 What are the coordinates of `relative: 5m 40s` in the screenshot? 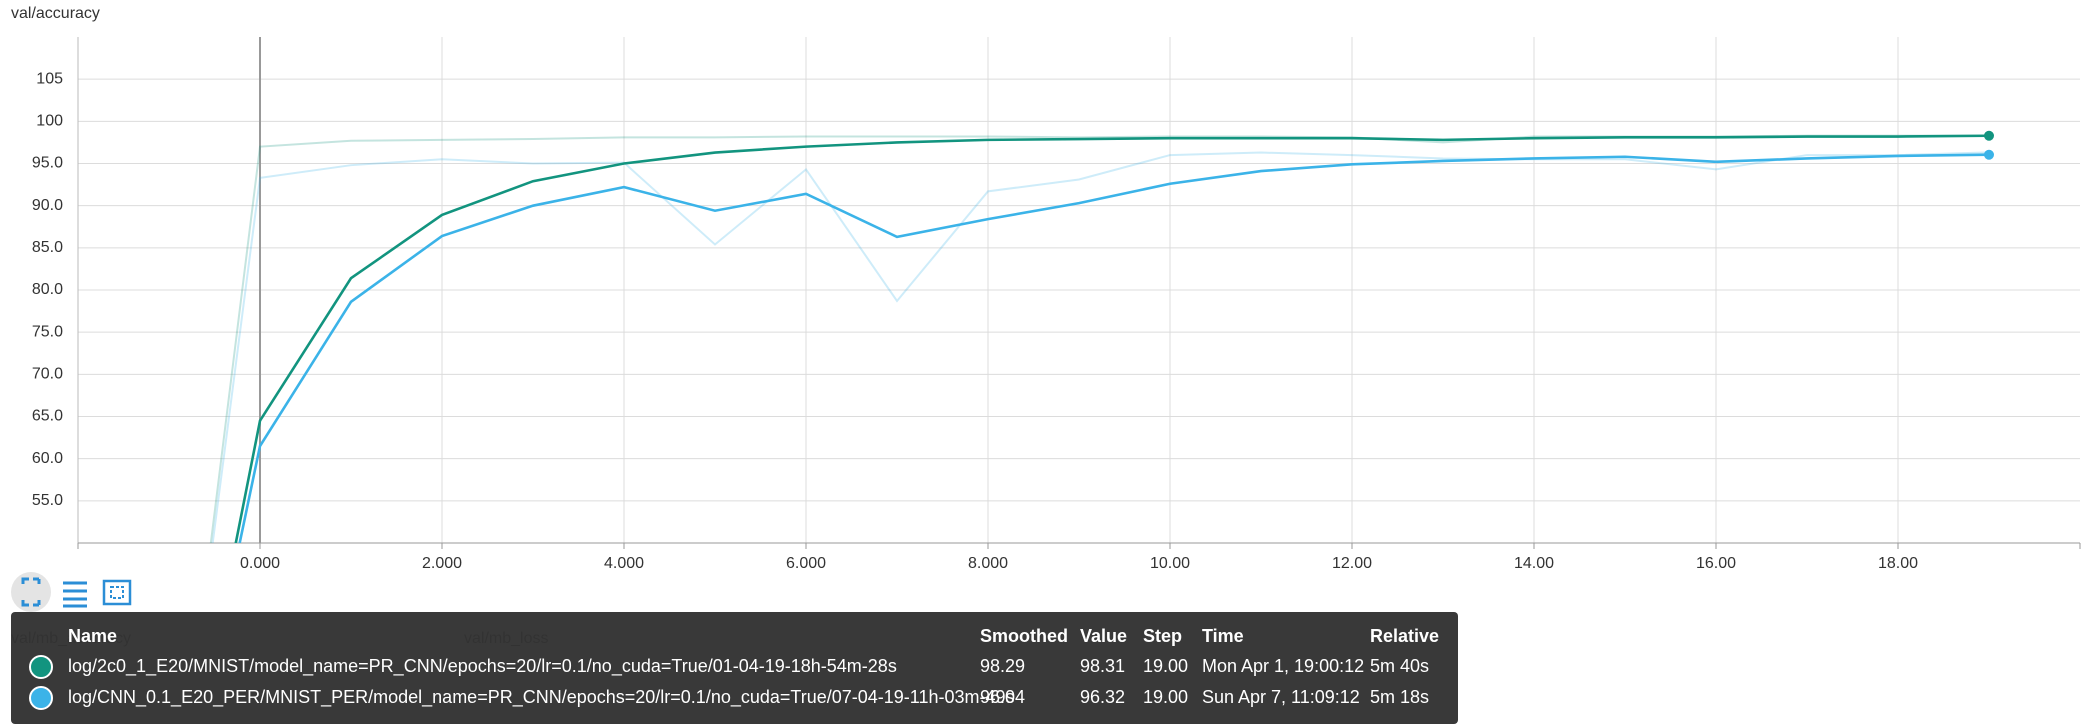 It's located at (1399, 666).